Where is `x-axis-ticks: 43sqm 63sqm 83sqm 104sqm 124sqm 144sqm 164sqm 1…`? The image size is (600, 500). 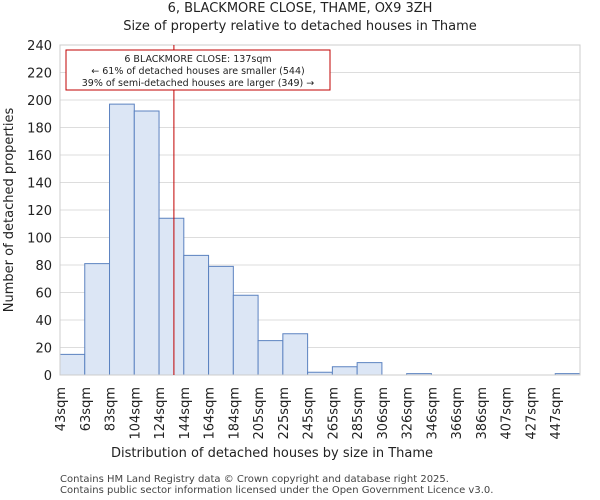
x-axis-ticks: 43sqm 63sqm 83sqm 104sqm 124sqm 144sqm 164sqm 1… is located at coordinates (309, 413).